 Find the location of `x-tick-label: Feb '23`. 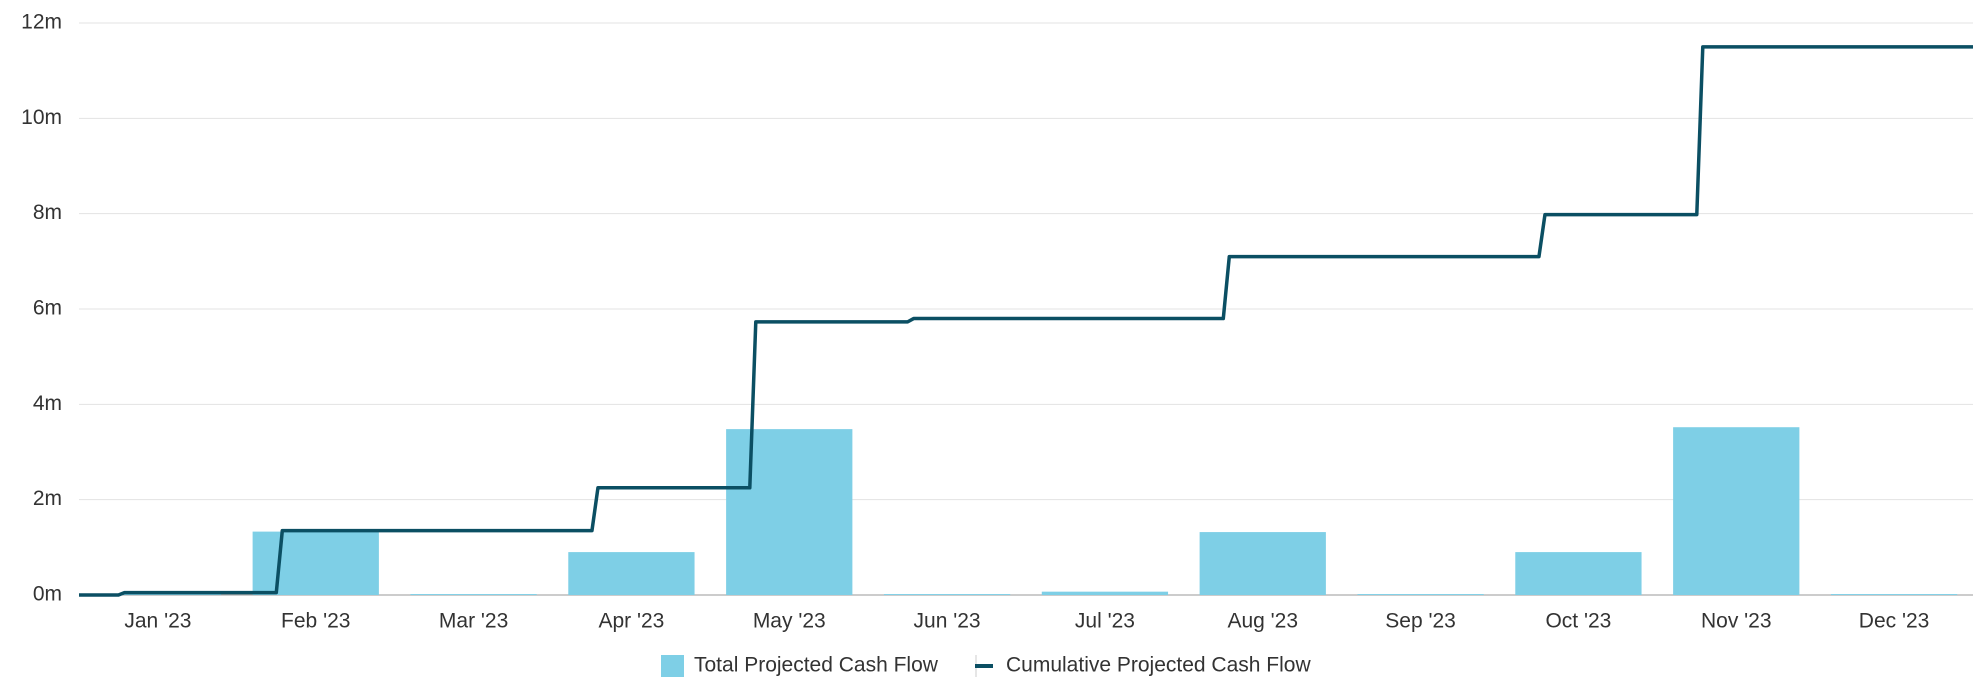

x-tick-label: Feb '23 is located at coordinates (315, 621).